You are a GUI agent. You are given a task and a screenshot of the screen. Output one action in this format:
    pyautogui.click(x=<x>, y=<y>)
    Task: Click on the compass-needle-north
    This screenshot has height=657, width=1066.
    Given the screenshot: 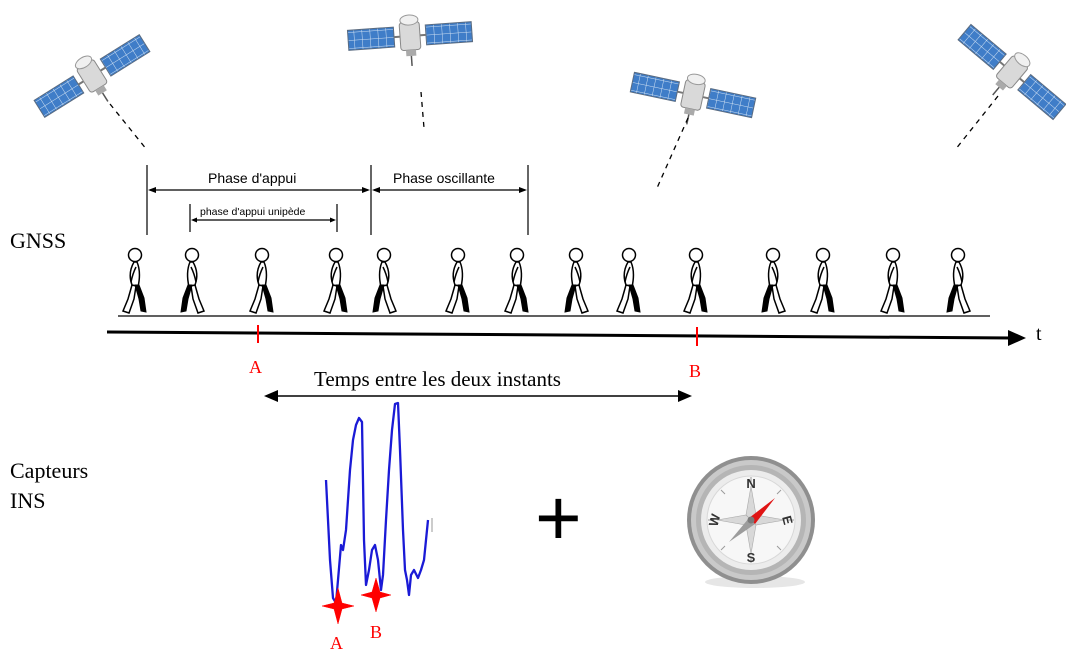 What is the action you would take?
    pyautogui.click(x=762, y=511)
    